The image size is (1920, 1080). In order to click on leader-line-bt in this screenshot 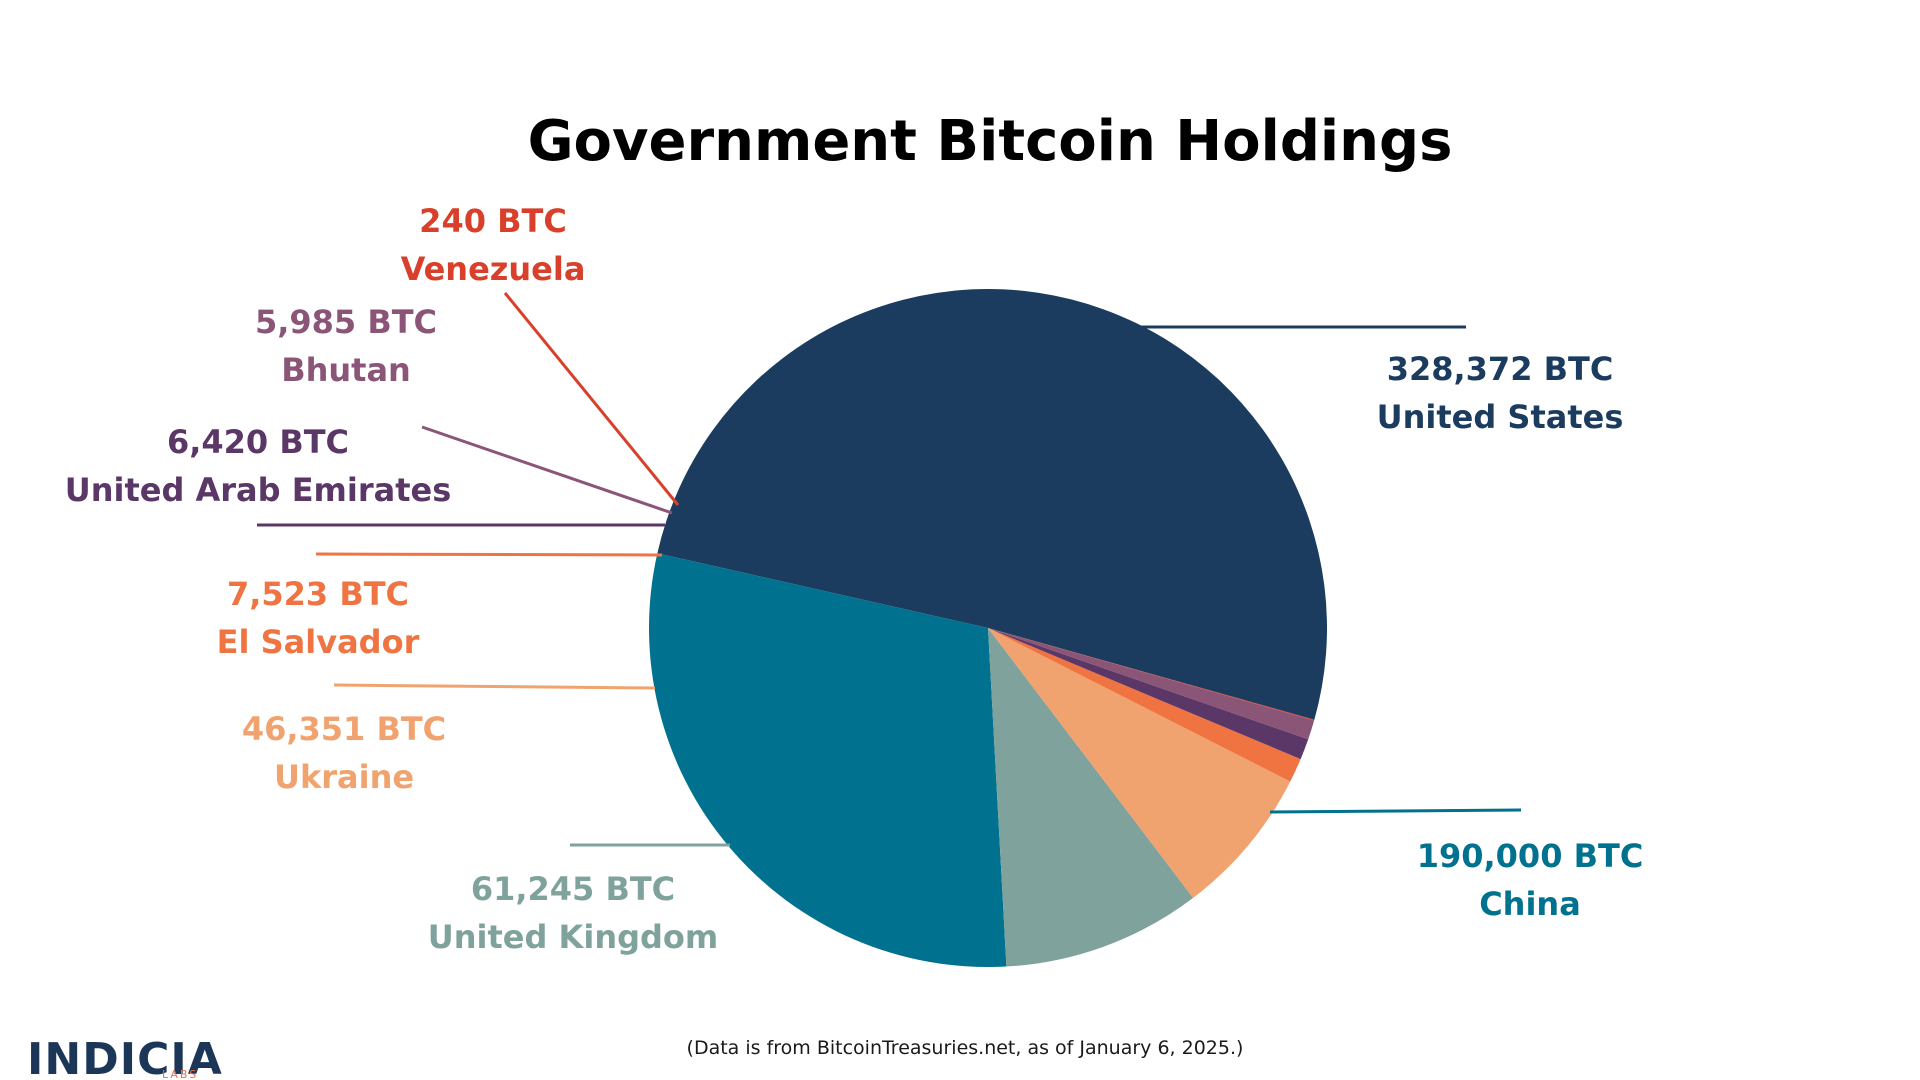, I will do `click(547, 470)`.